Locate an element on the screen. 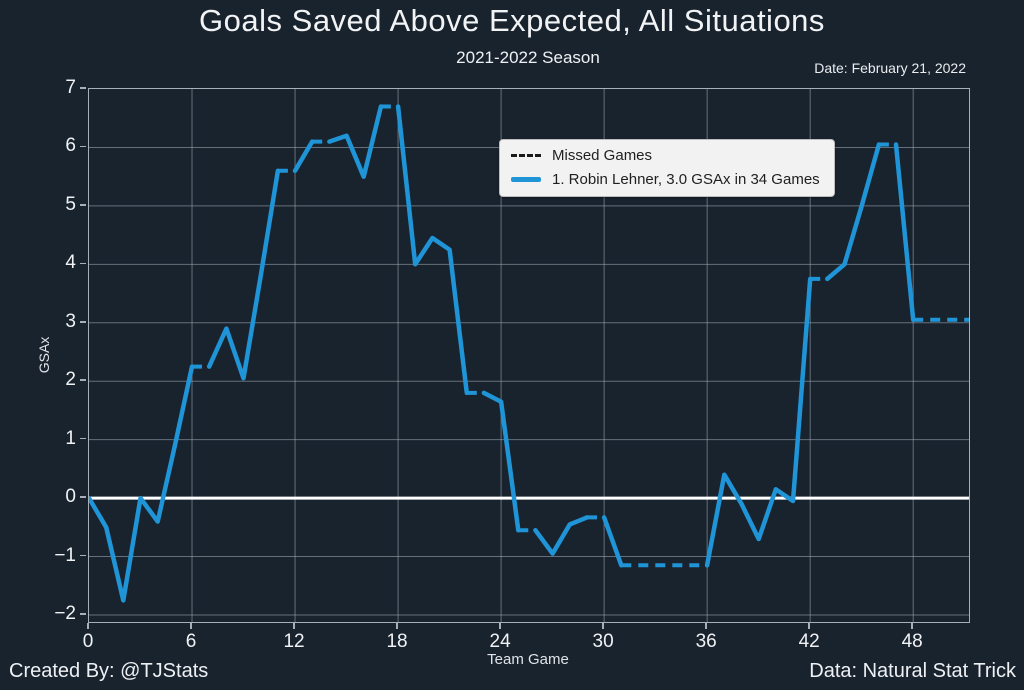 The image size is (1024, 690). y-tick-label: 3 is located at coordinates (70, 321).